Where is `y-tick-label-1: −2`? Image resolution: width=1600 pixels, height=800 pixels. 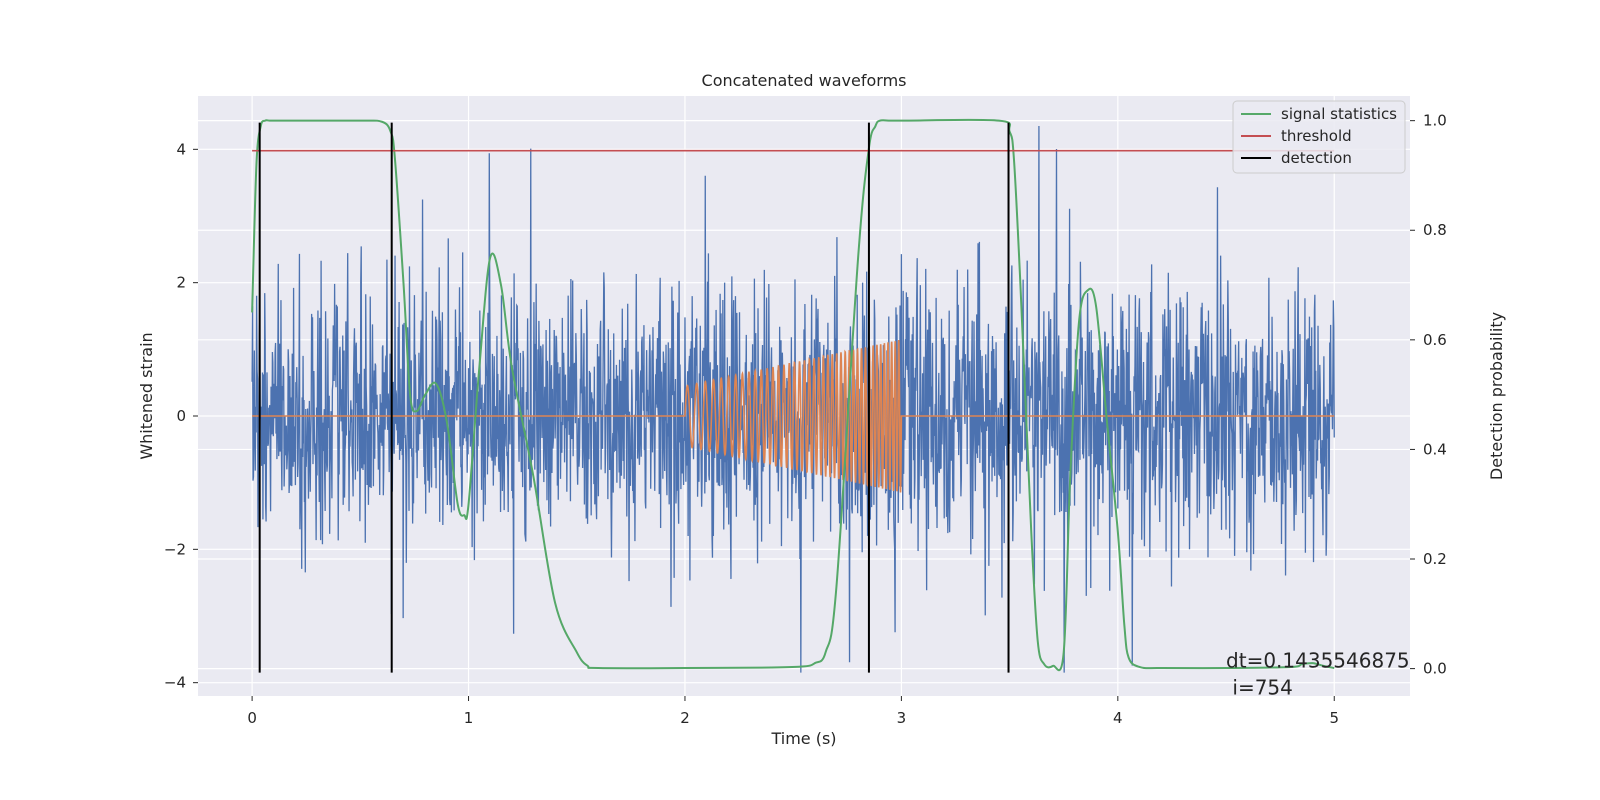
y-tick-label-1: −2 is located at coordinates (175, 549).